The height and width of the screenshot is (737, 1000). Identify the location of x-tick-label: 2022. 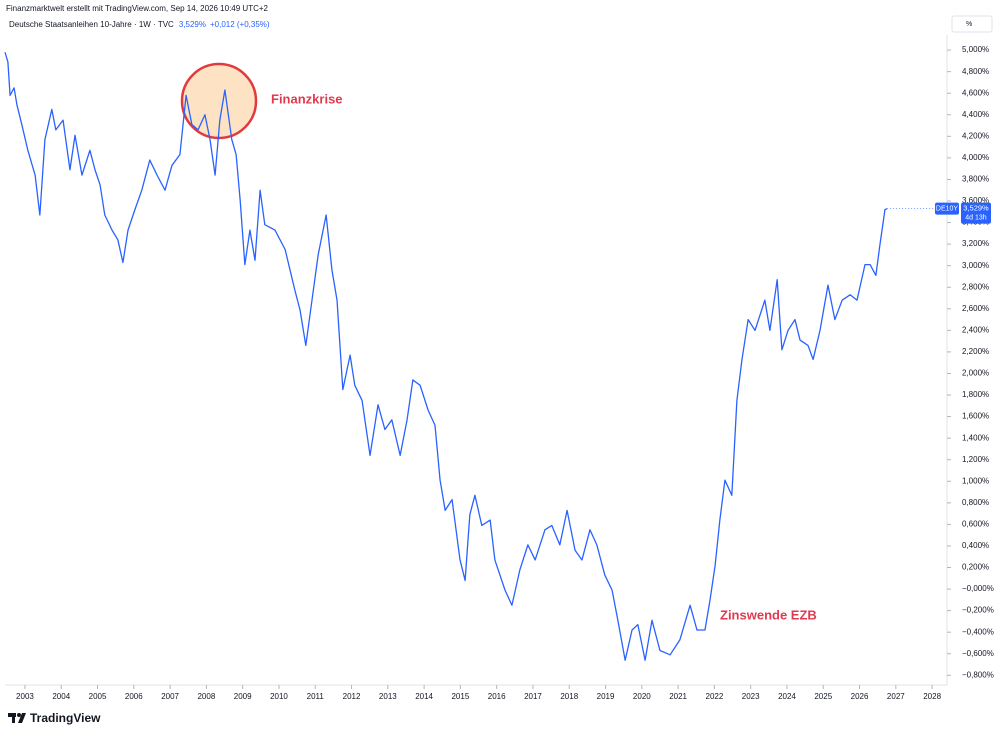
(715, 696).